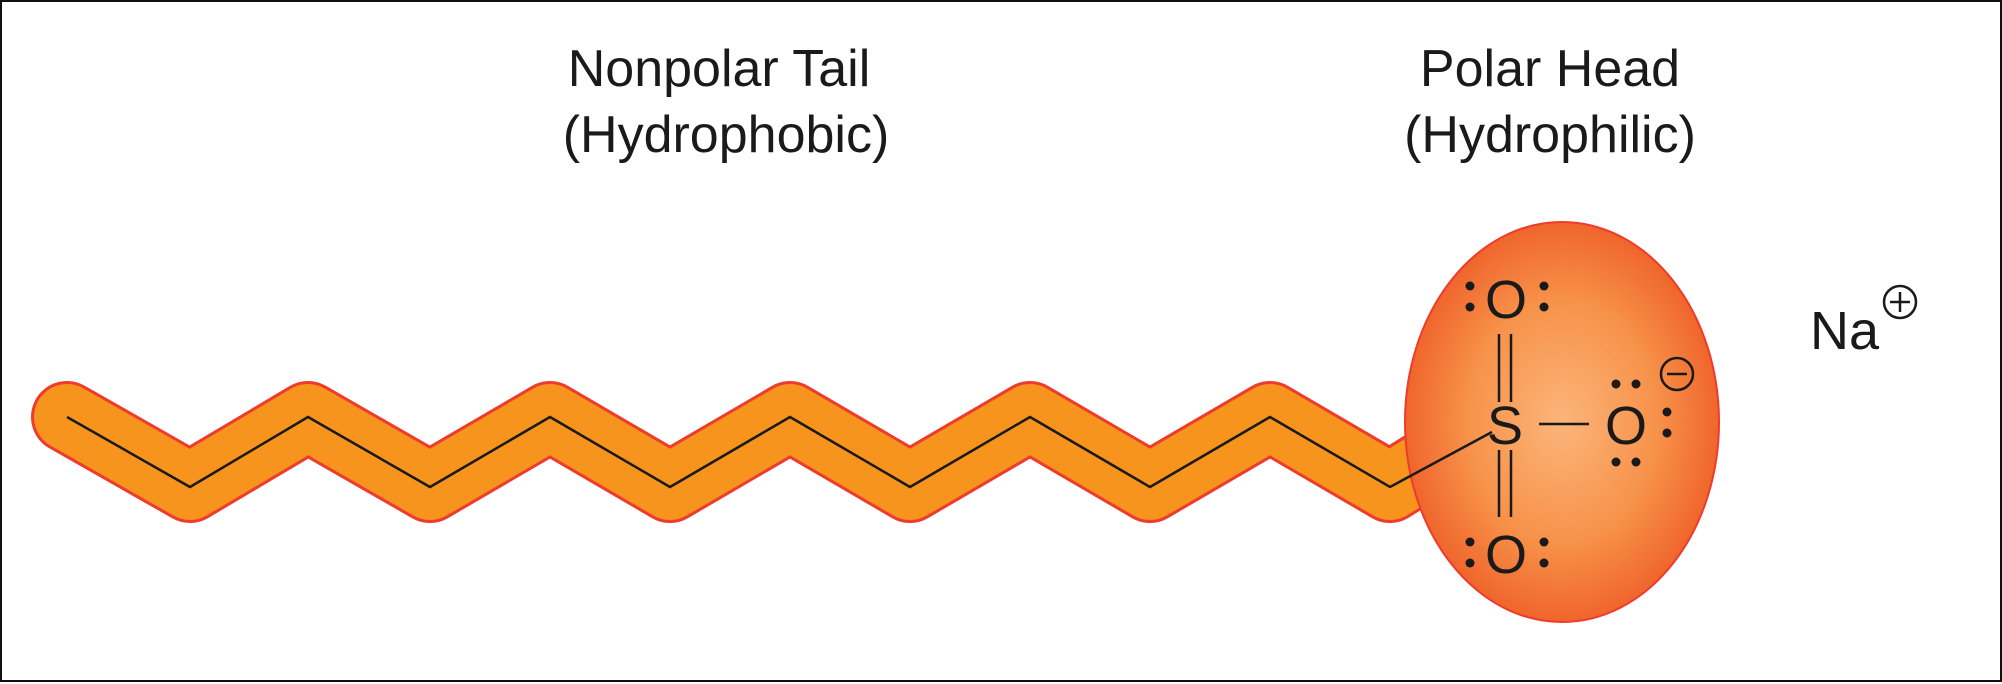 The image size is (2002, 684). What do you see at coordinates (1506, 300) in the screenshot?
I see `oxygen-top-atom: O` at bounding box center [1506, 300].